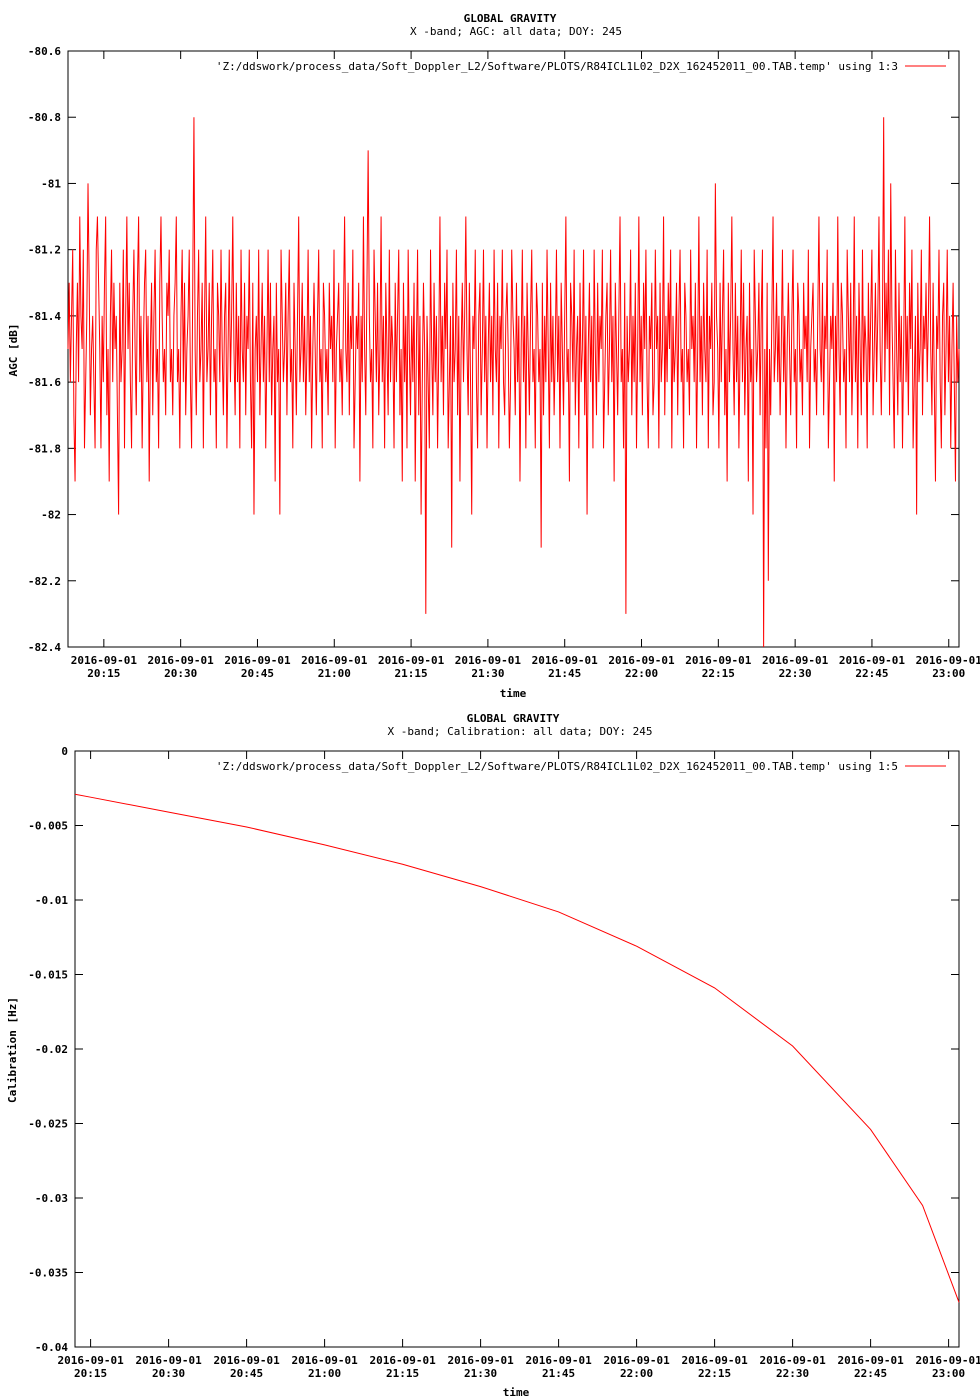  I want to click on chart1-subtitle: X -band; AGC: all data; DOY: 245, so click(516, 31).